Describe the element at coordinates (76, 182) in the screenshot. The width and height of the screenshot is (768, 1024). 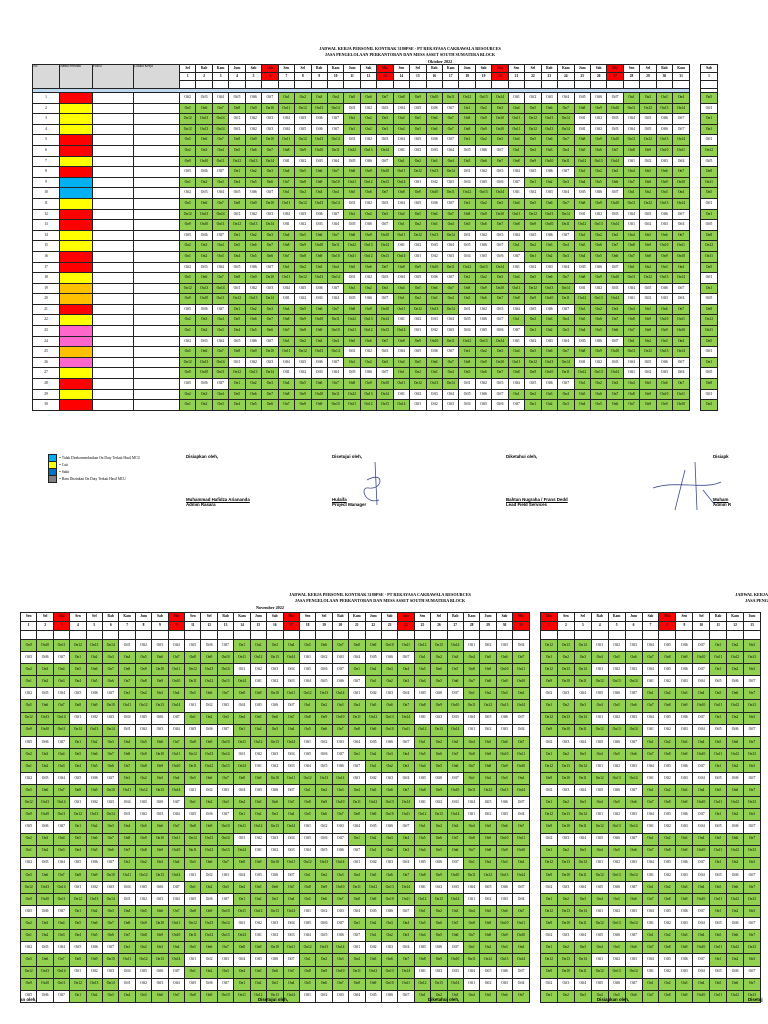
I see `personnel-name-cell` at that location.